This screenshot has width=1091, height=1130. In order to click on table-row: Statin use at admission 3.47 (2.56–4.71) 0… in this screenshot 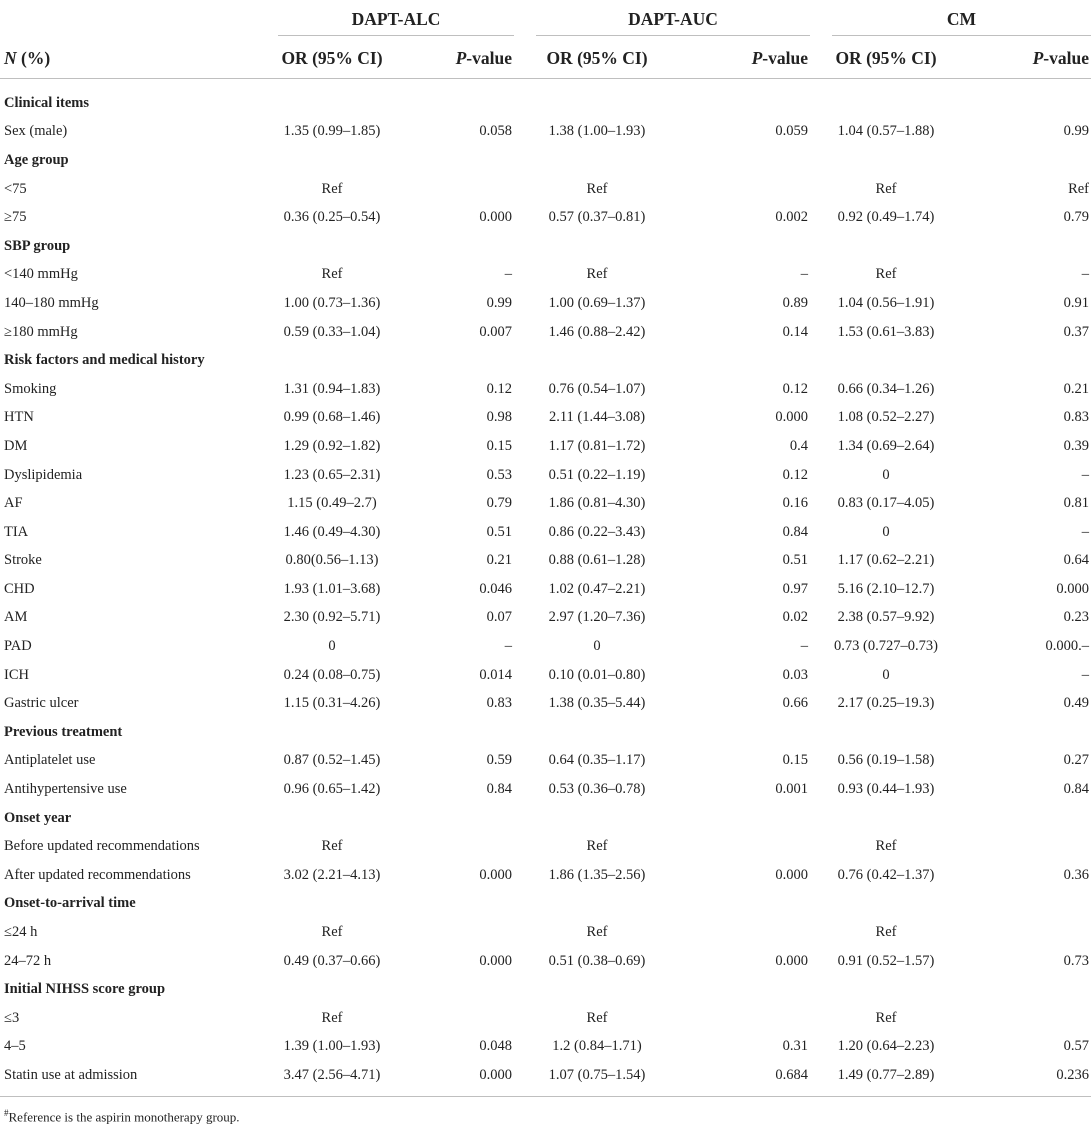, I will do `click(545, 1079)`.